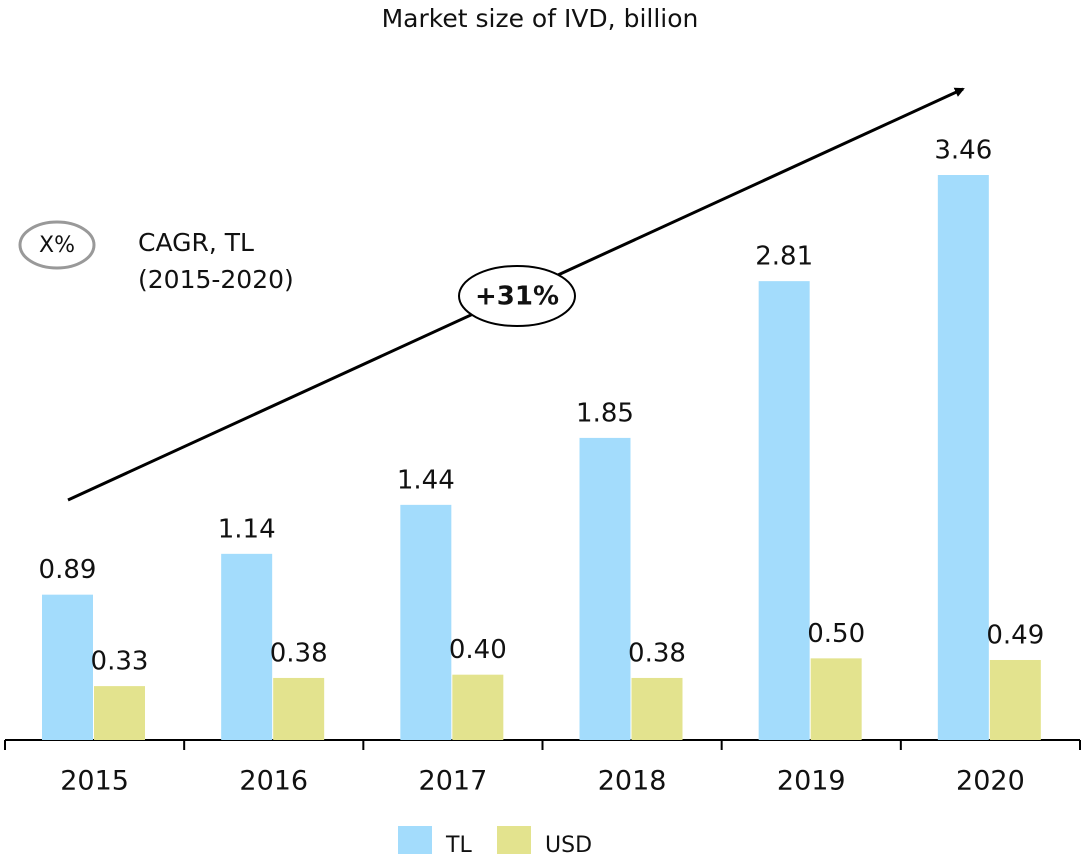 This screenshot has height=860, width=1081. Describe the element at coordinates (94, 781) in the screenshot. I see `x-tick-label: 2015` at that location.